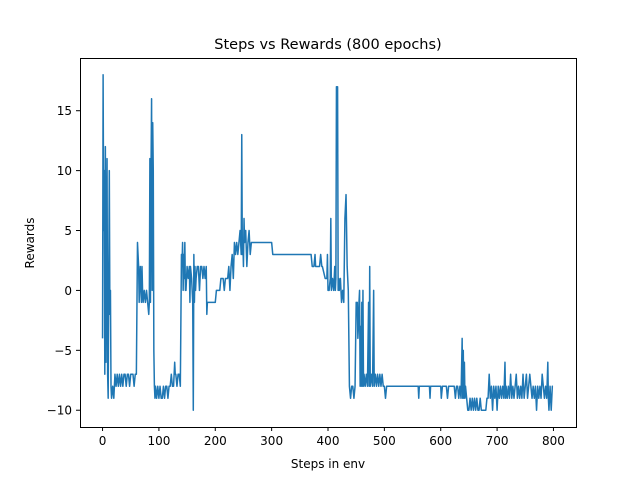 The height and width of the screenshot is (480, 640). What do you see at coordinates (215, 441) in the screenshot?
I see `x-tick-label: 200` at bounding box center [215, 441].